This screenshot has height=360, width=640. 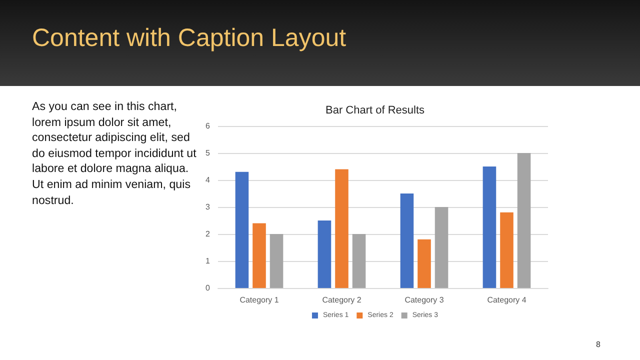 What do you see at coordinates (375, 110) in the screenshot?
I see `chart-title: Bar Chart of Results` at bounding box center [375, 110].